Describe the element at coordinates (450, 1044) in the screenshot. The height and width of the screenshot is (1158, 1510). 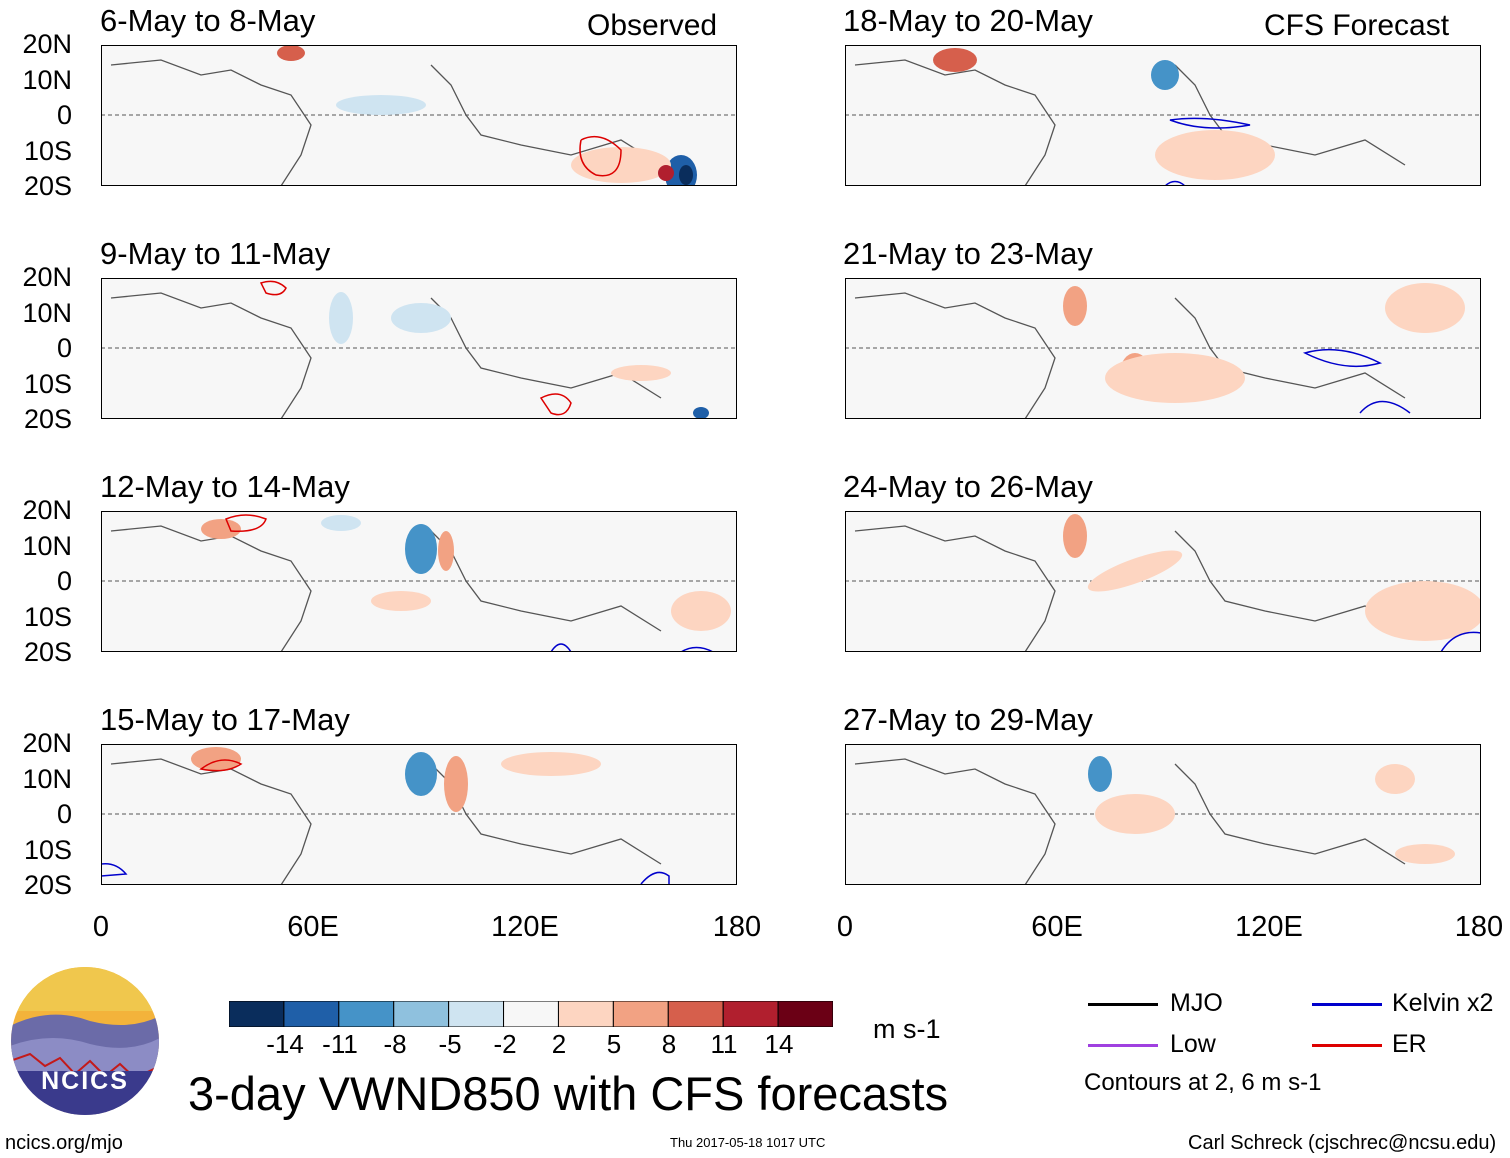
I see `colorbar-tick: -5` at that location.